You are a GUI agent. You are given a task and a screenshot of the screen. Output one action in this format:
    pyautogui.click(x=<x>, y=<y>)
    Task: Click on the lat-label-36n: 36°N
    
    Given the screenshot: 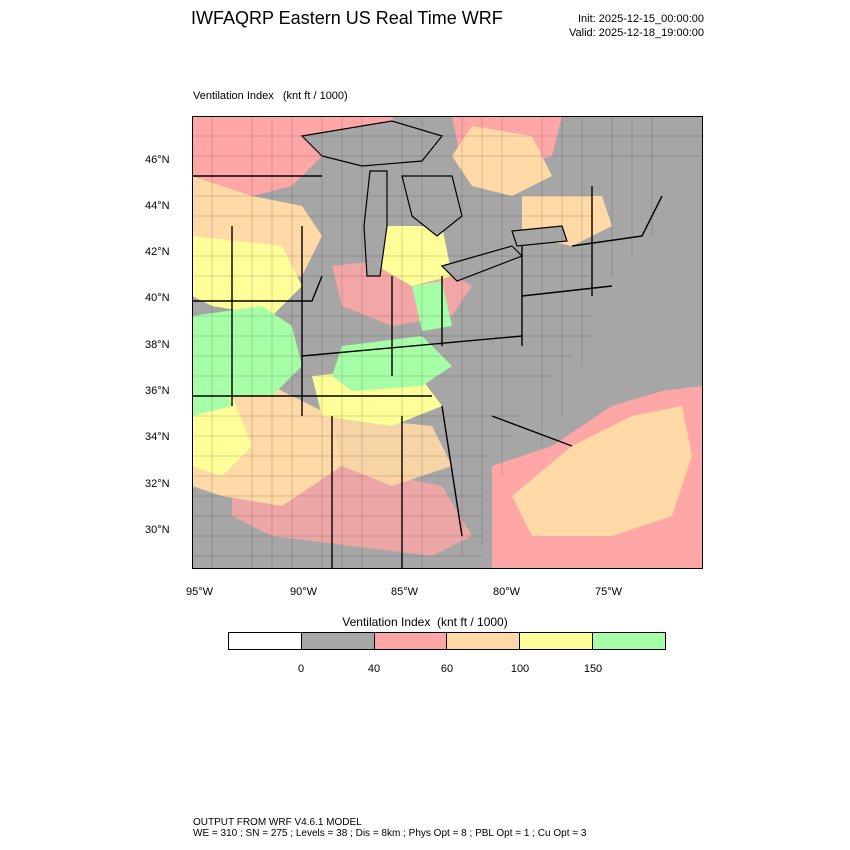 What is the action you would take?
    pyautogui.click(x=157, y=391)
    